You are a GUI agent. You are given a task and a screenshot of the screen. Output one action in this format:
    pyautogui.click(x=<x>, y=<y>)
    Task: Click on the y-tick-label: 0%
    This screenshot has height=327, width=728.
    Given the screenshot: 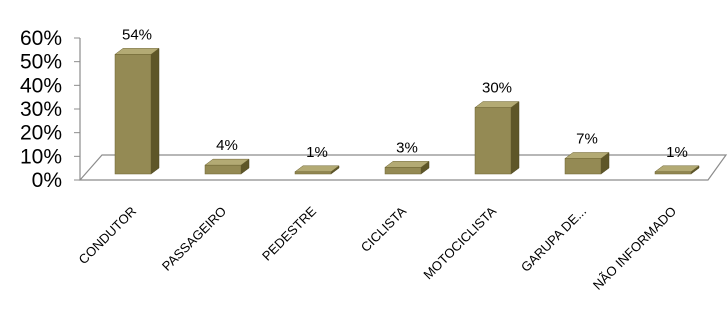 What is the action you would take?
    pyautogui.click(x=47, y=180)
    